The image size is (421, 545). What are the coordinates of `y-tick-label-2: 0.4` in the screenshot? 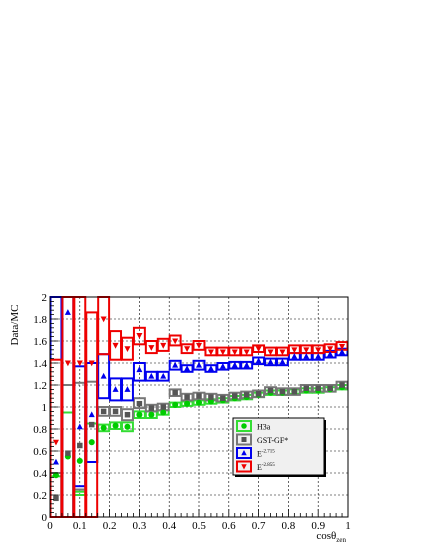 It's located at (40, 474).